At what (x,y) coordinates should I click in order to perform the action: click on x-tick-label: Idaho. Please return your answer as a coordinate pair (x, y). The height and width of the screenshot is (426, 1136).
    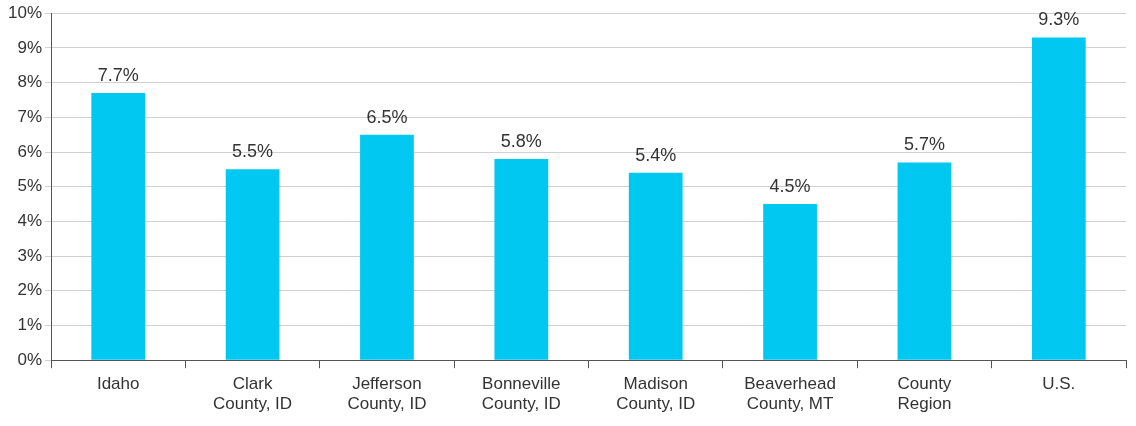
    Looking at the image, I should click on (118, 384).